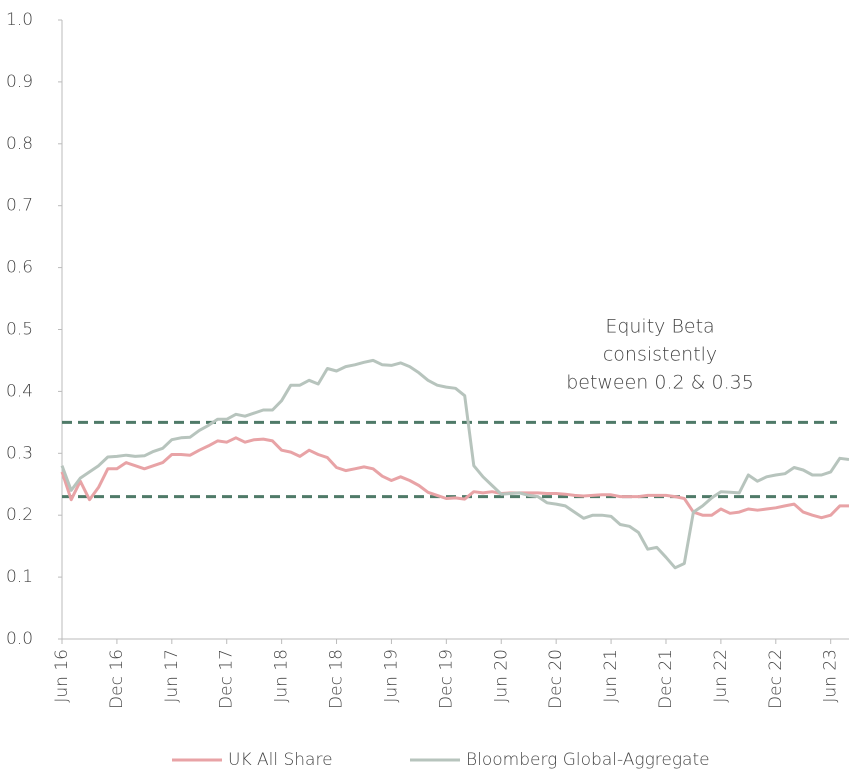  I want to click on x-tick-label: Jun 21, so click(611, 676).